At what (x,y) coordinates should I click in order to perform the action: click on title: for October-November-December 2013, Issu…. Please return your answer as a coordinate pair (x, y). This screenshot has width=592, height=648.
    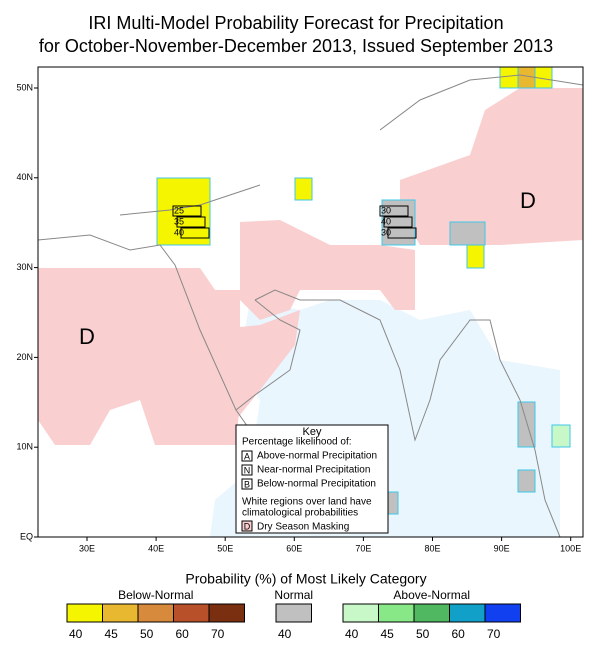
    Looking at the image, I should click on (296, 46).